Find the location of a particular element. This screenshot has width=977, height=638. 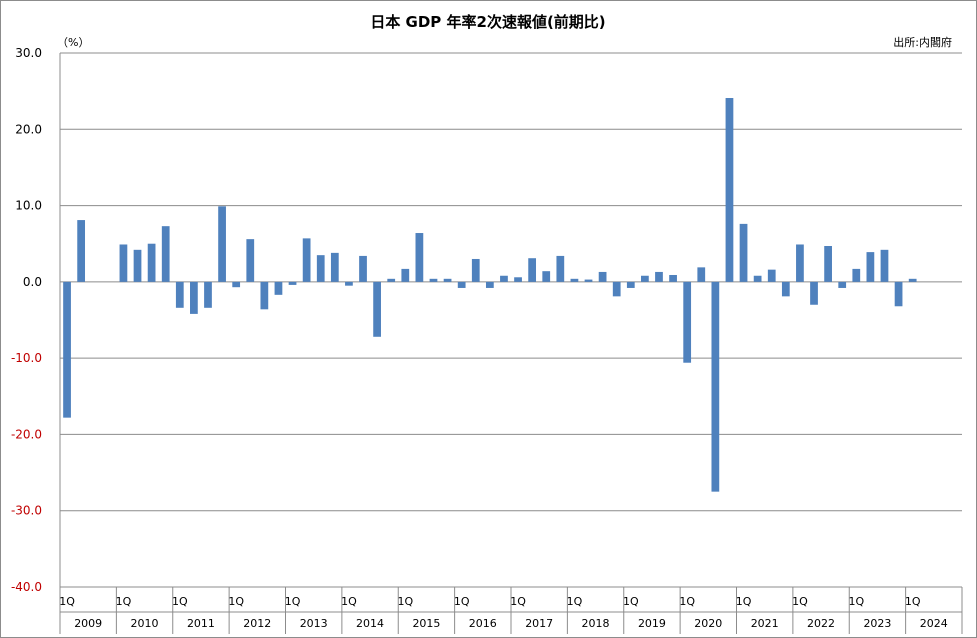

y-tick-label: -40.0 is located at coordinates (26, 587).